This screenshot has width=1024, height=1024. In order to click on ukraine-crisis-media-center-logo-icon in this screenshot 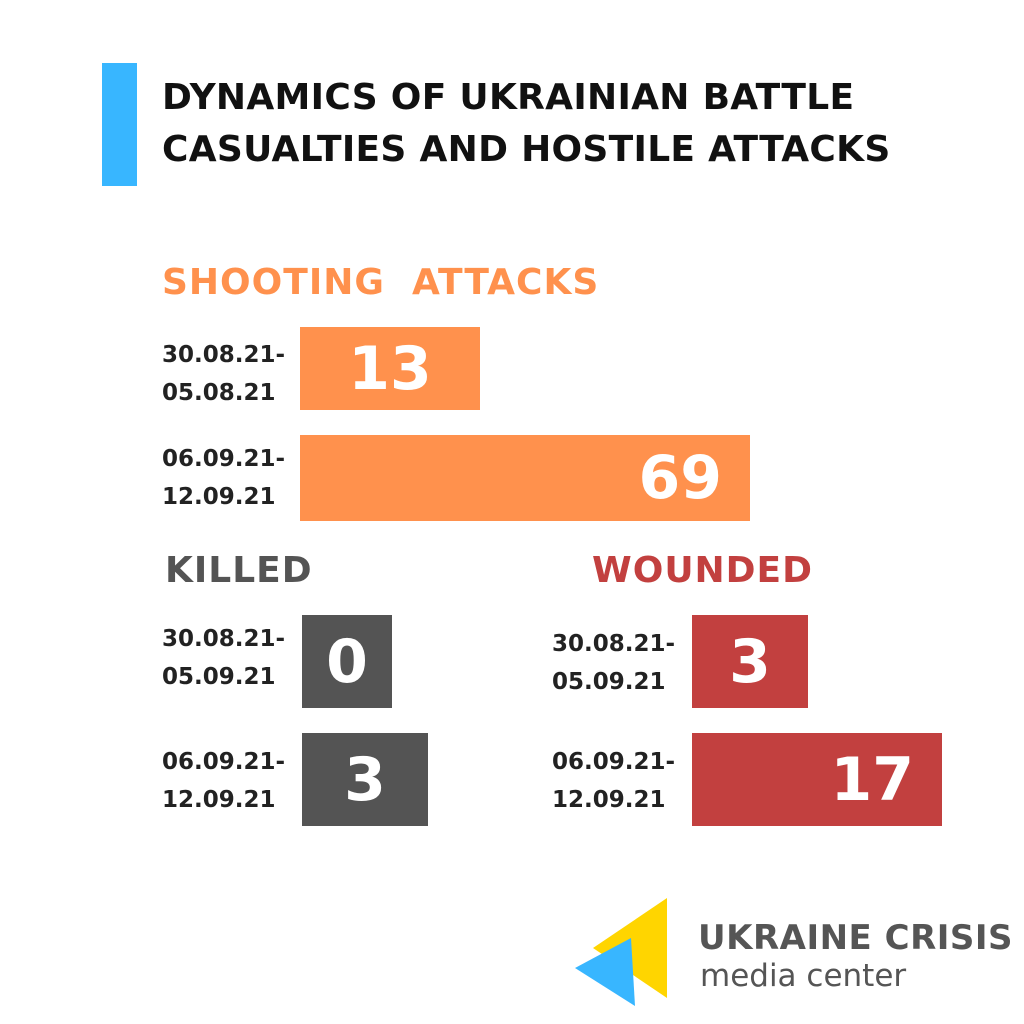, I will do `click(621, 952)`.